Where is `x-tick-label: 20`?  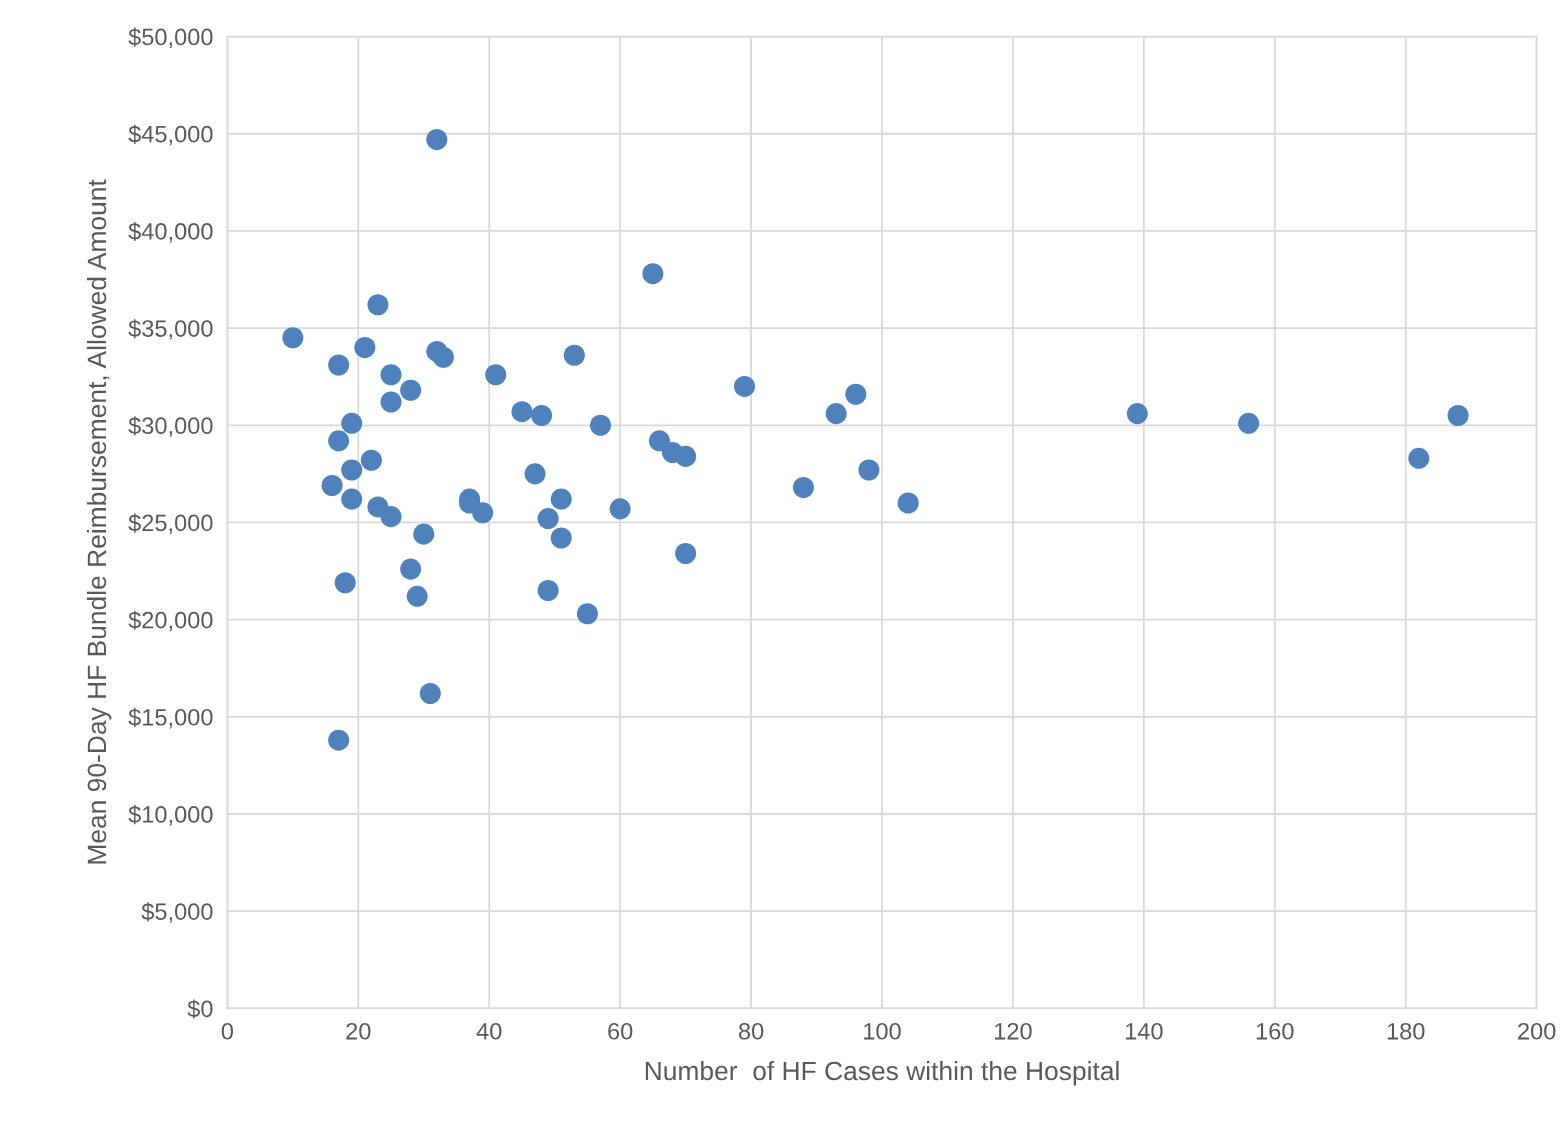
x-tick-label: 20 is located at coordinates (358, 1031).